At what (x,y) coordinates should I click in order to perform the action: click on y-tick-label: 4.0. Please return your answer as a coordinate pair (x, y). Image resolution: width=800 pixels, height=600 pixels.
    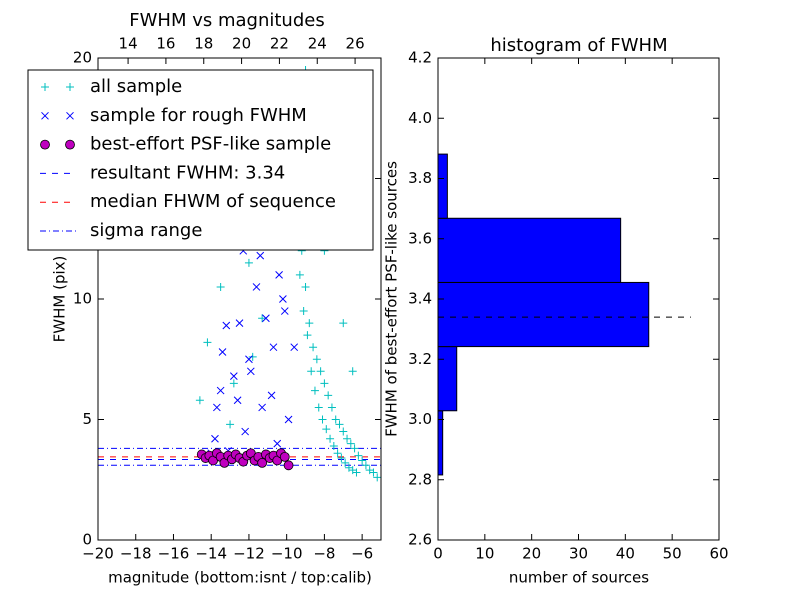
    Looking at the image, I should click on (420, 118).